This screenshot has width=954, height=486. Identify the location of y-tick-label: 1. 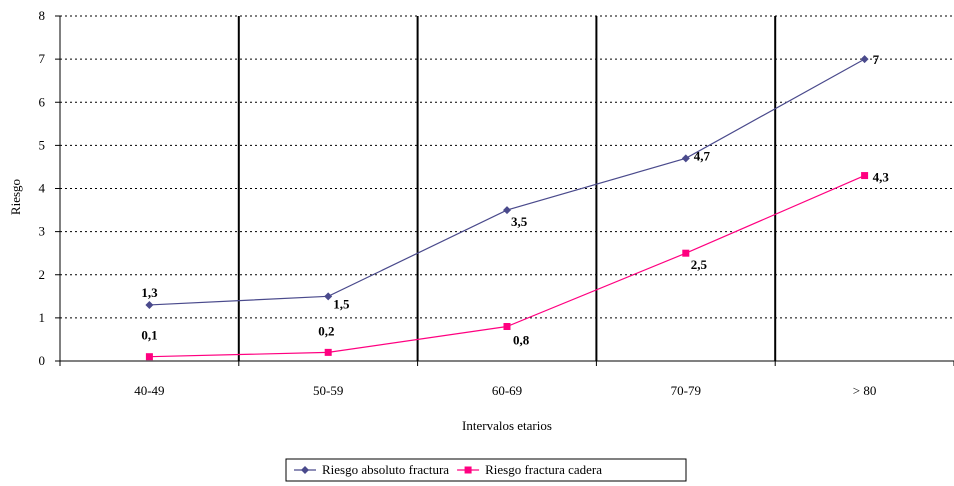
(42, 317).